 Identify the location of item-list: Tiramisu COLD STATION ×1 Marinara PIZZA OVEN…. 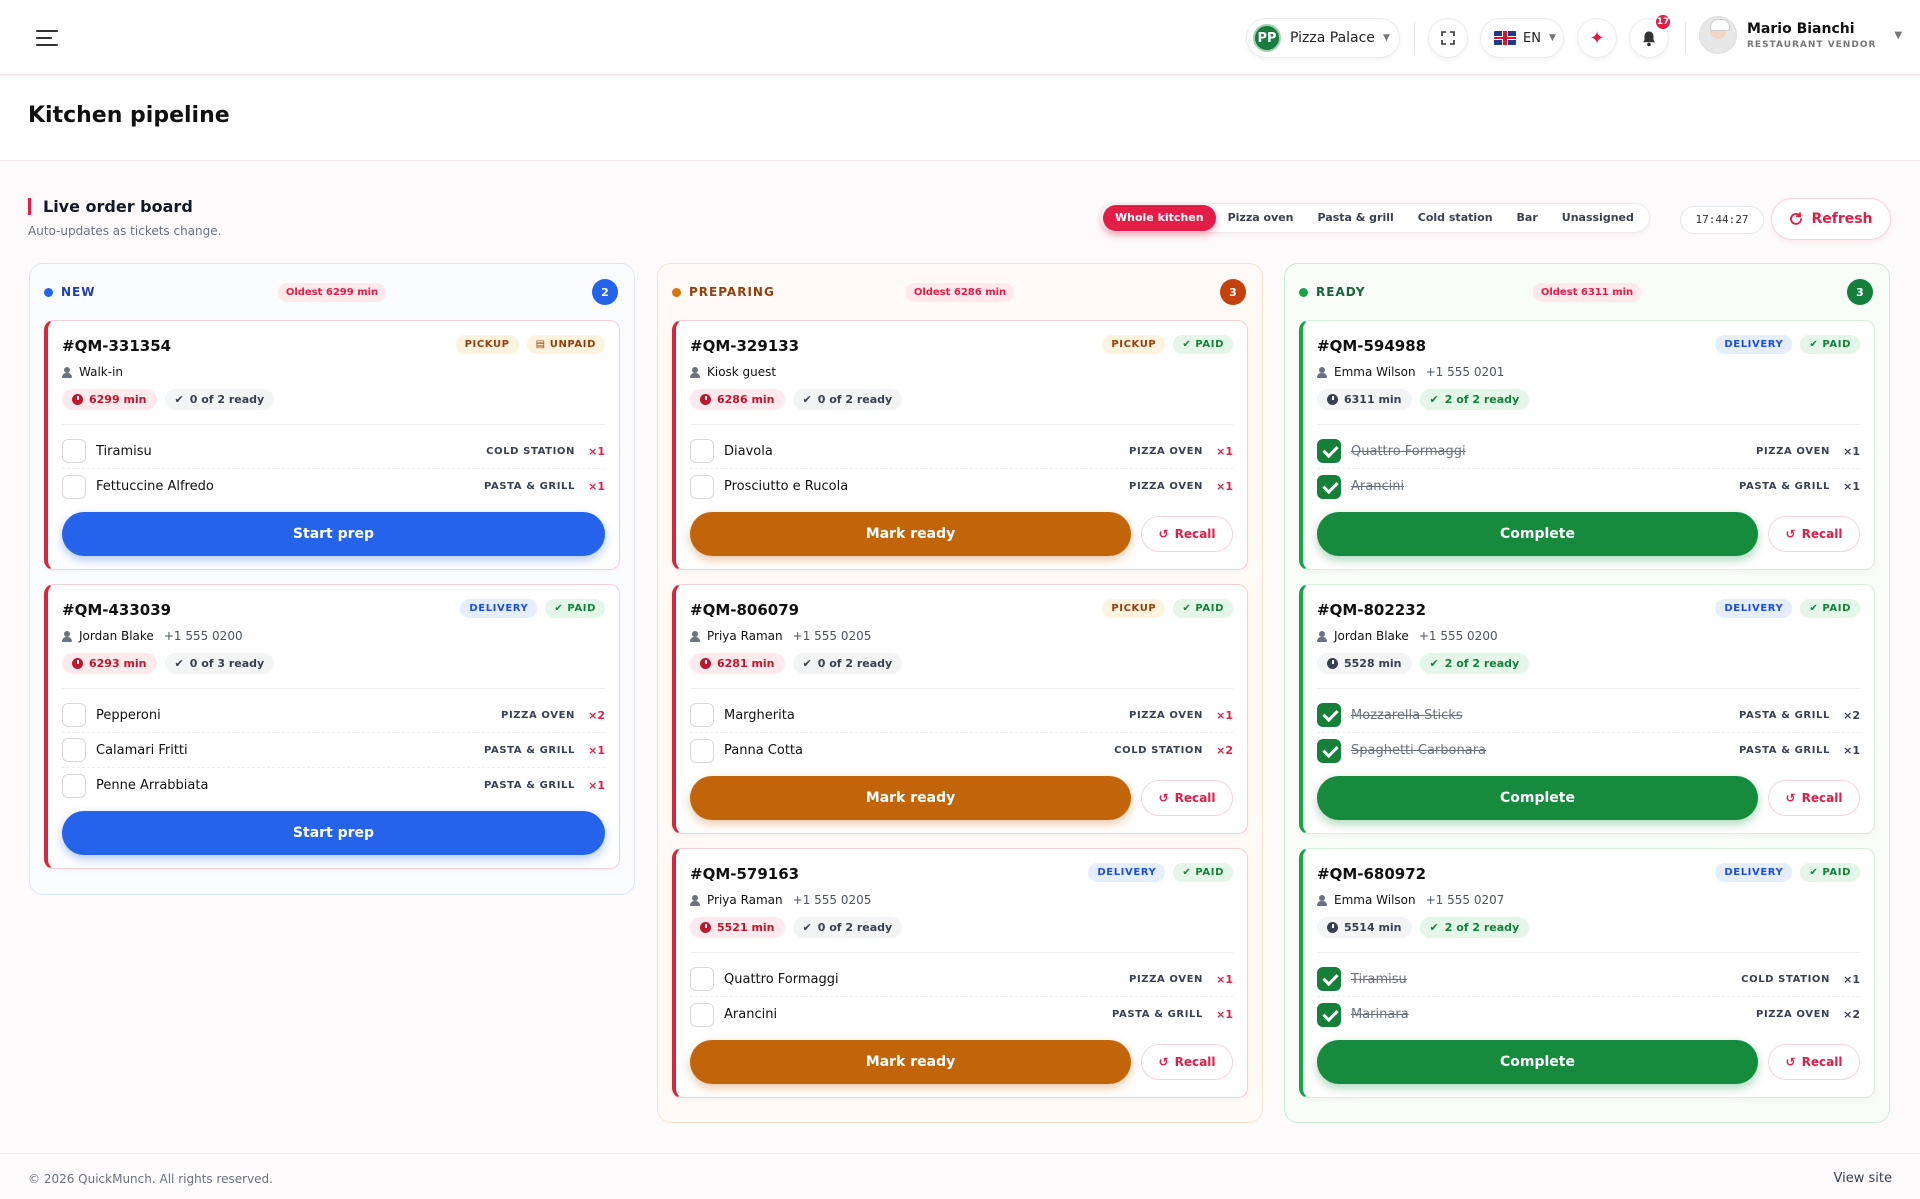
(1588, 997).